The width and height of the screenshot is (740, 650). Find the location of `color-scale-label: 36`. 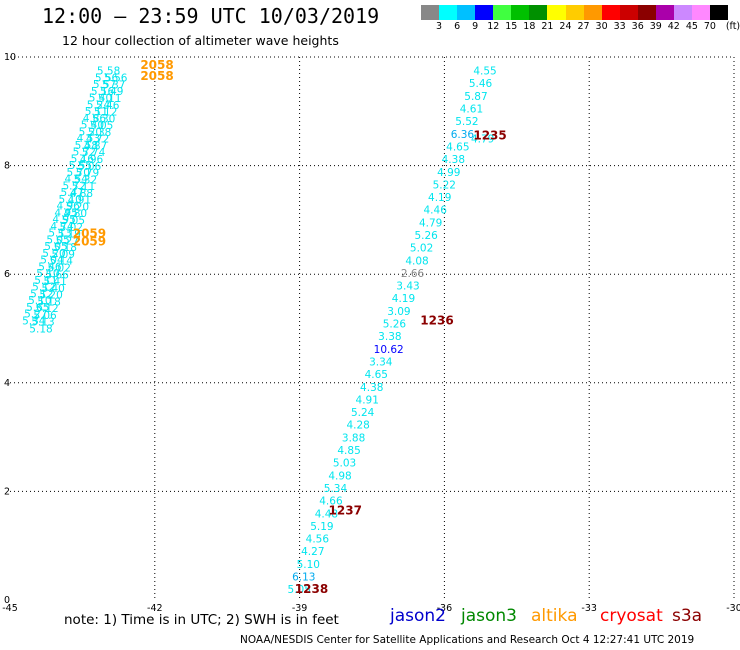

color-scale-label: 36 is located at coordinates (637, 26).